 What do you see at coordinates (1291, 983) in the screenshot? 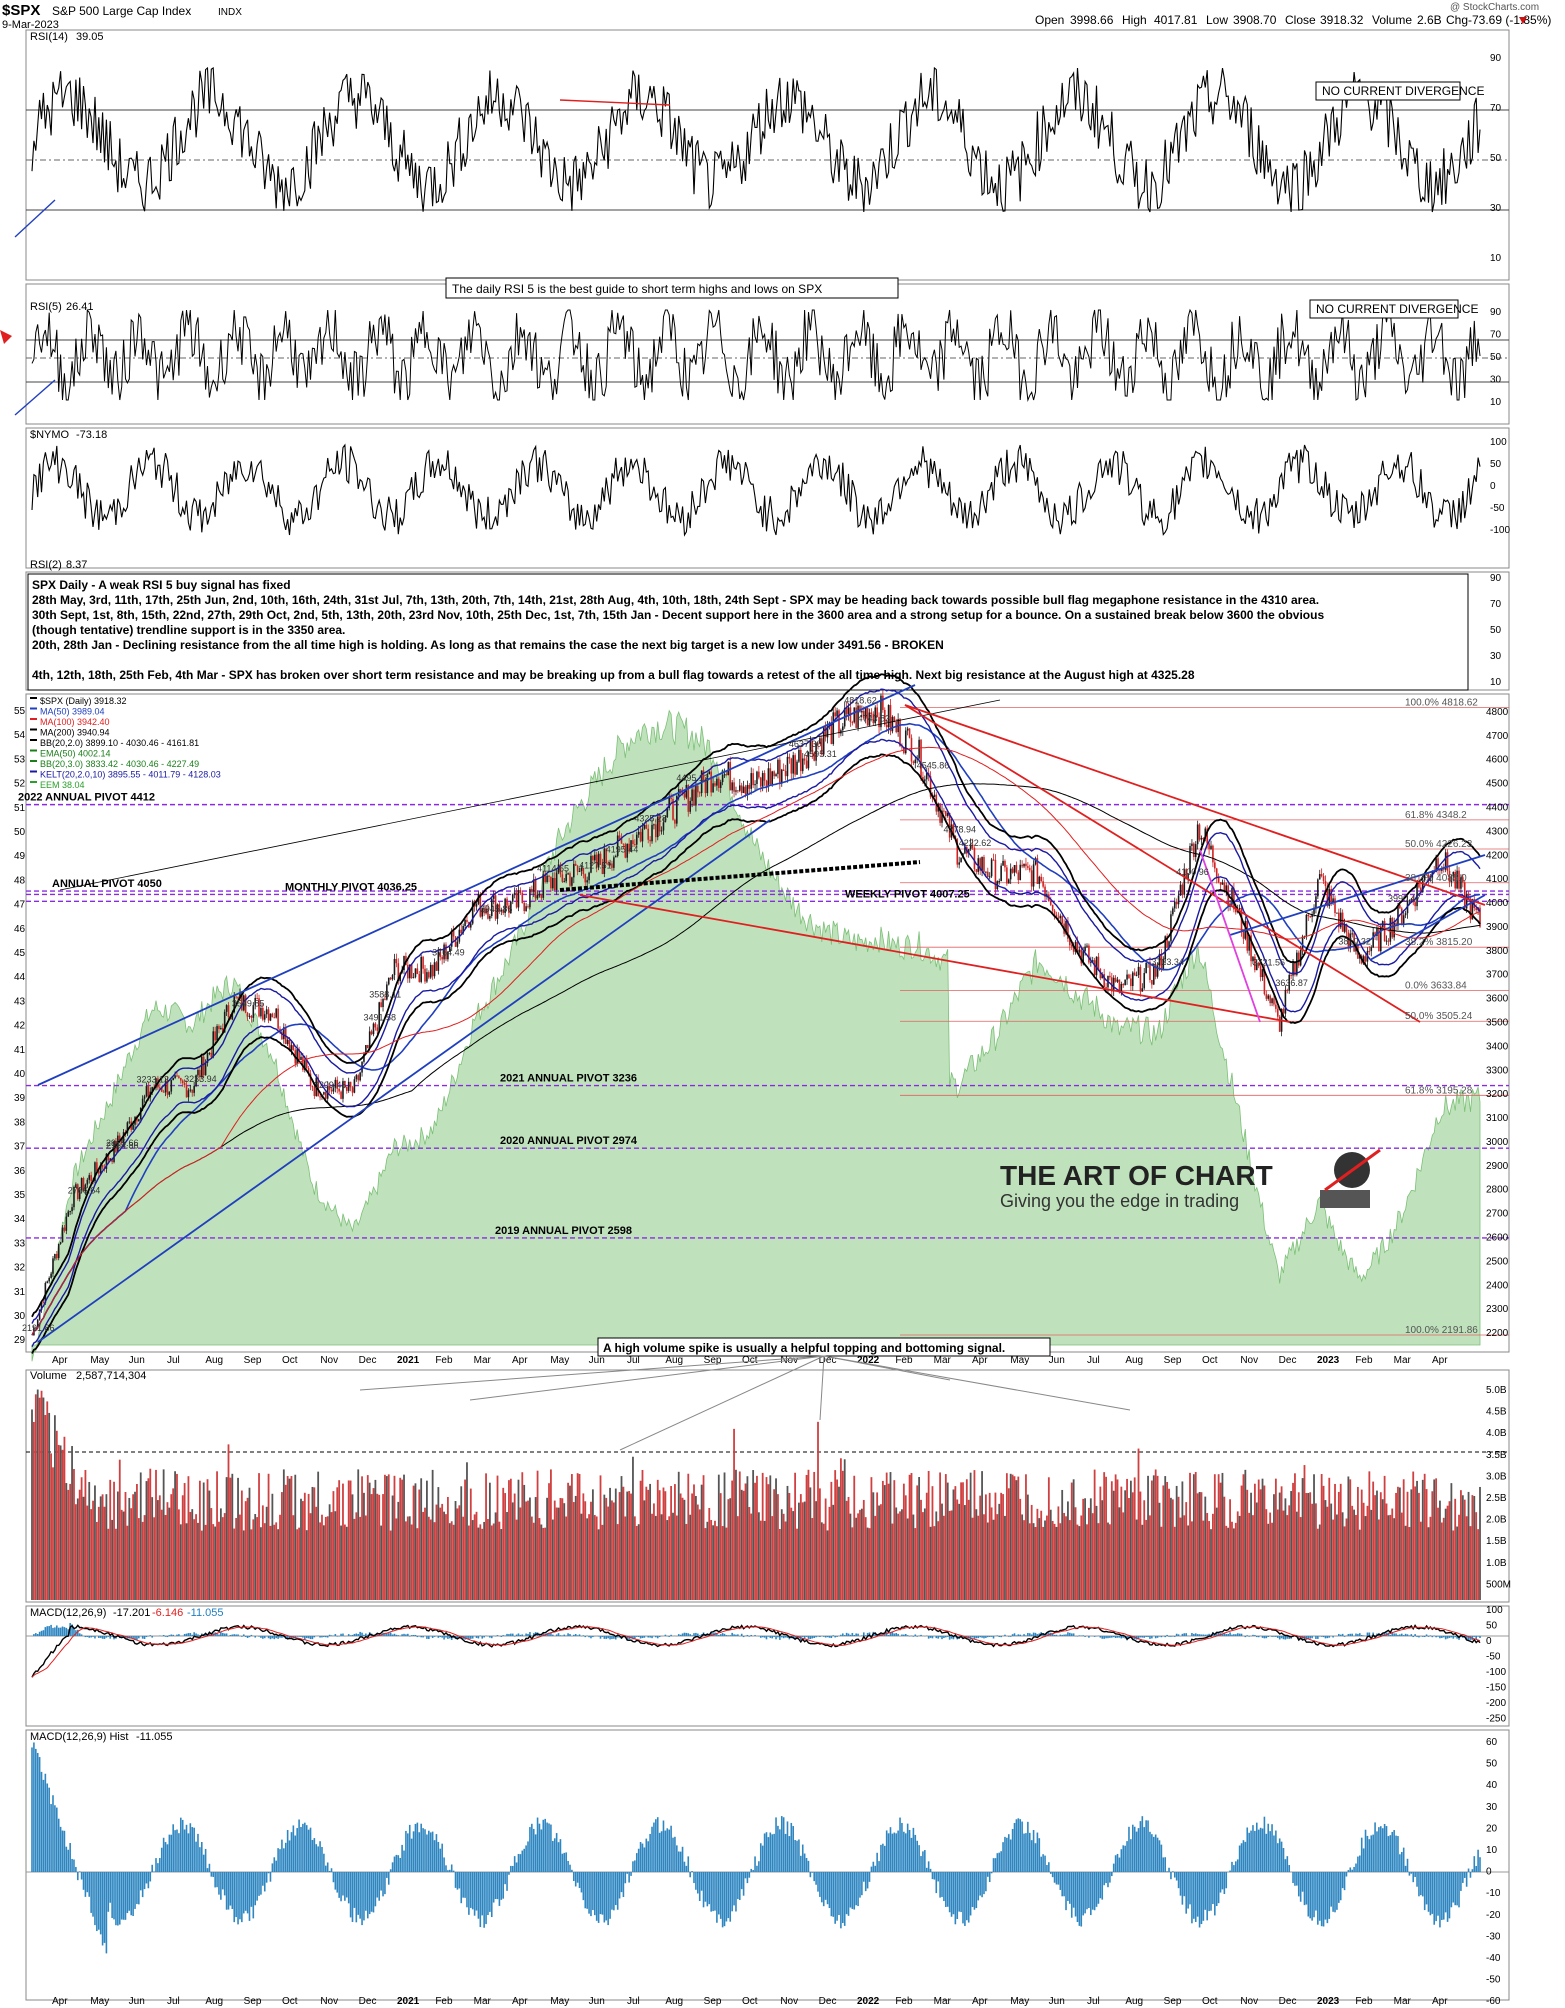
I see `price-annotation: 3636.87` at bounding box center [1291, 983].